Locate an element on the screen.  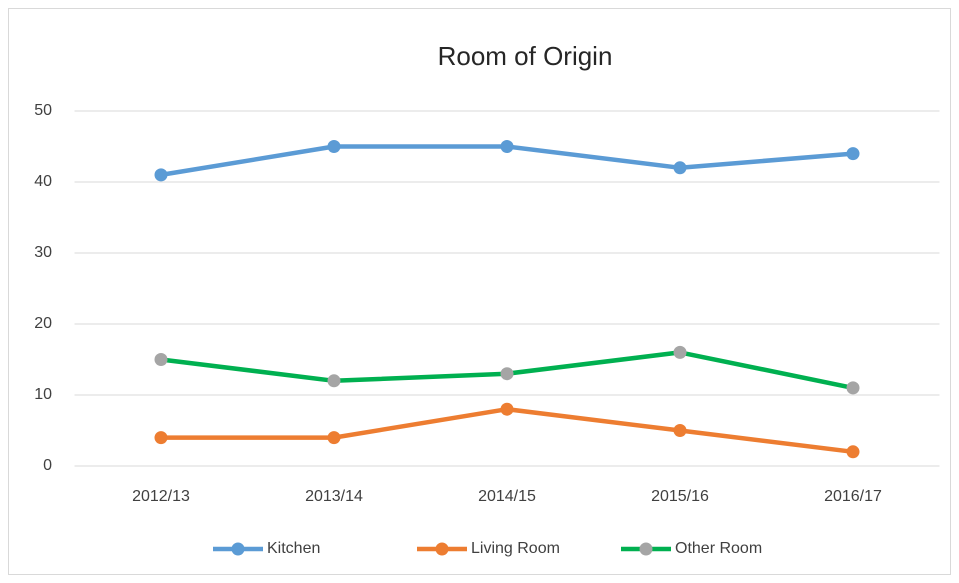
x-tick-label: 2015/16 is located at coordinates (680, 496).